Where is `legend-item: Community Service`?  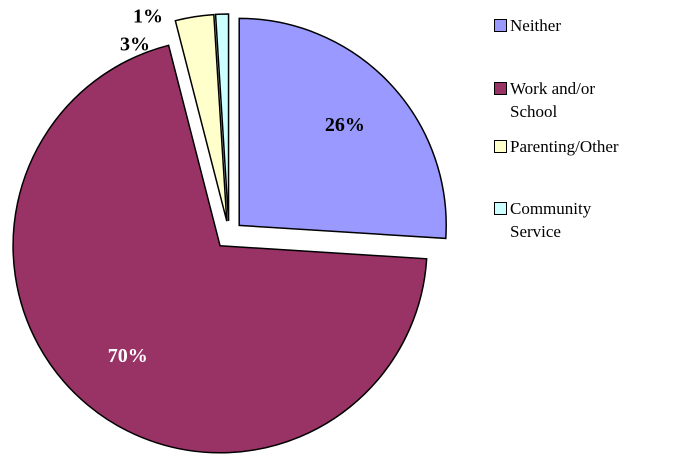
legend-item: Community Service is located at coordinates (564, 220).